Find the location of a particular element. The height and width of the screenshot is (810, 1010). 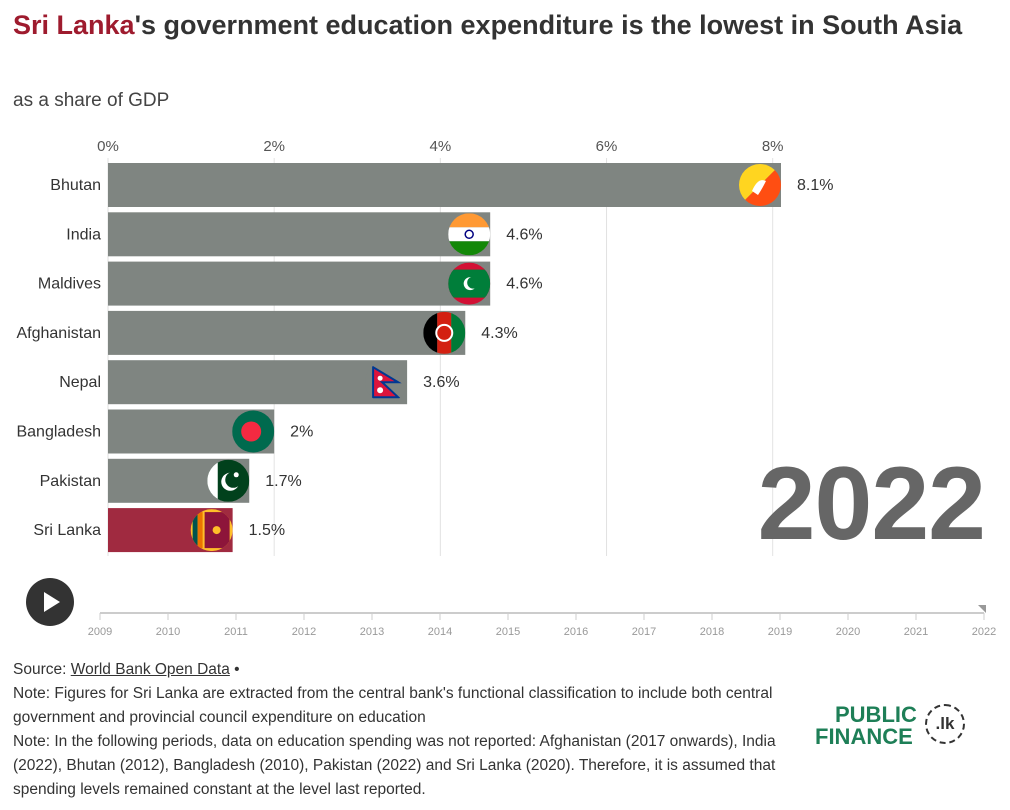

category-label: Bangladesh is located at coordinates (58, 432).